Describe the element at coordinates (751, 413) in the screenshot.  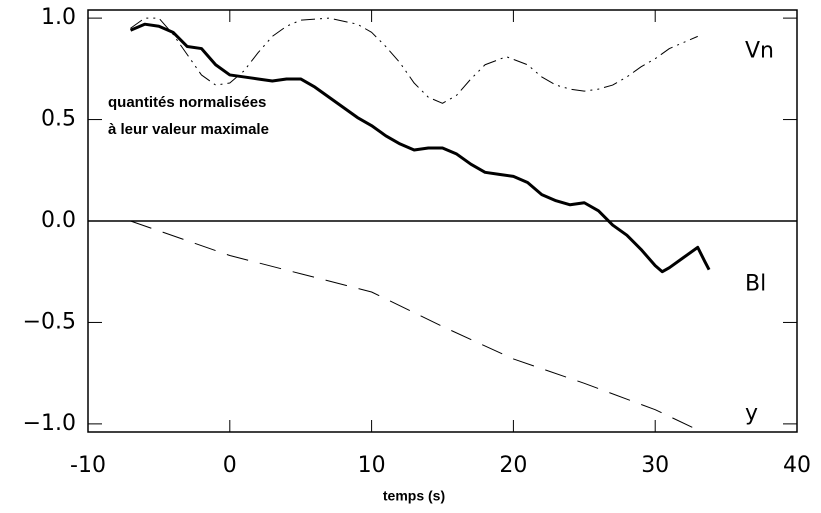
I see `series-label: y` at that location.